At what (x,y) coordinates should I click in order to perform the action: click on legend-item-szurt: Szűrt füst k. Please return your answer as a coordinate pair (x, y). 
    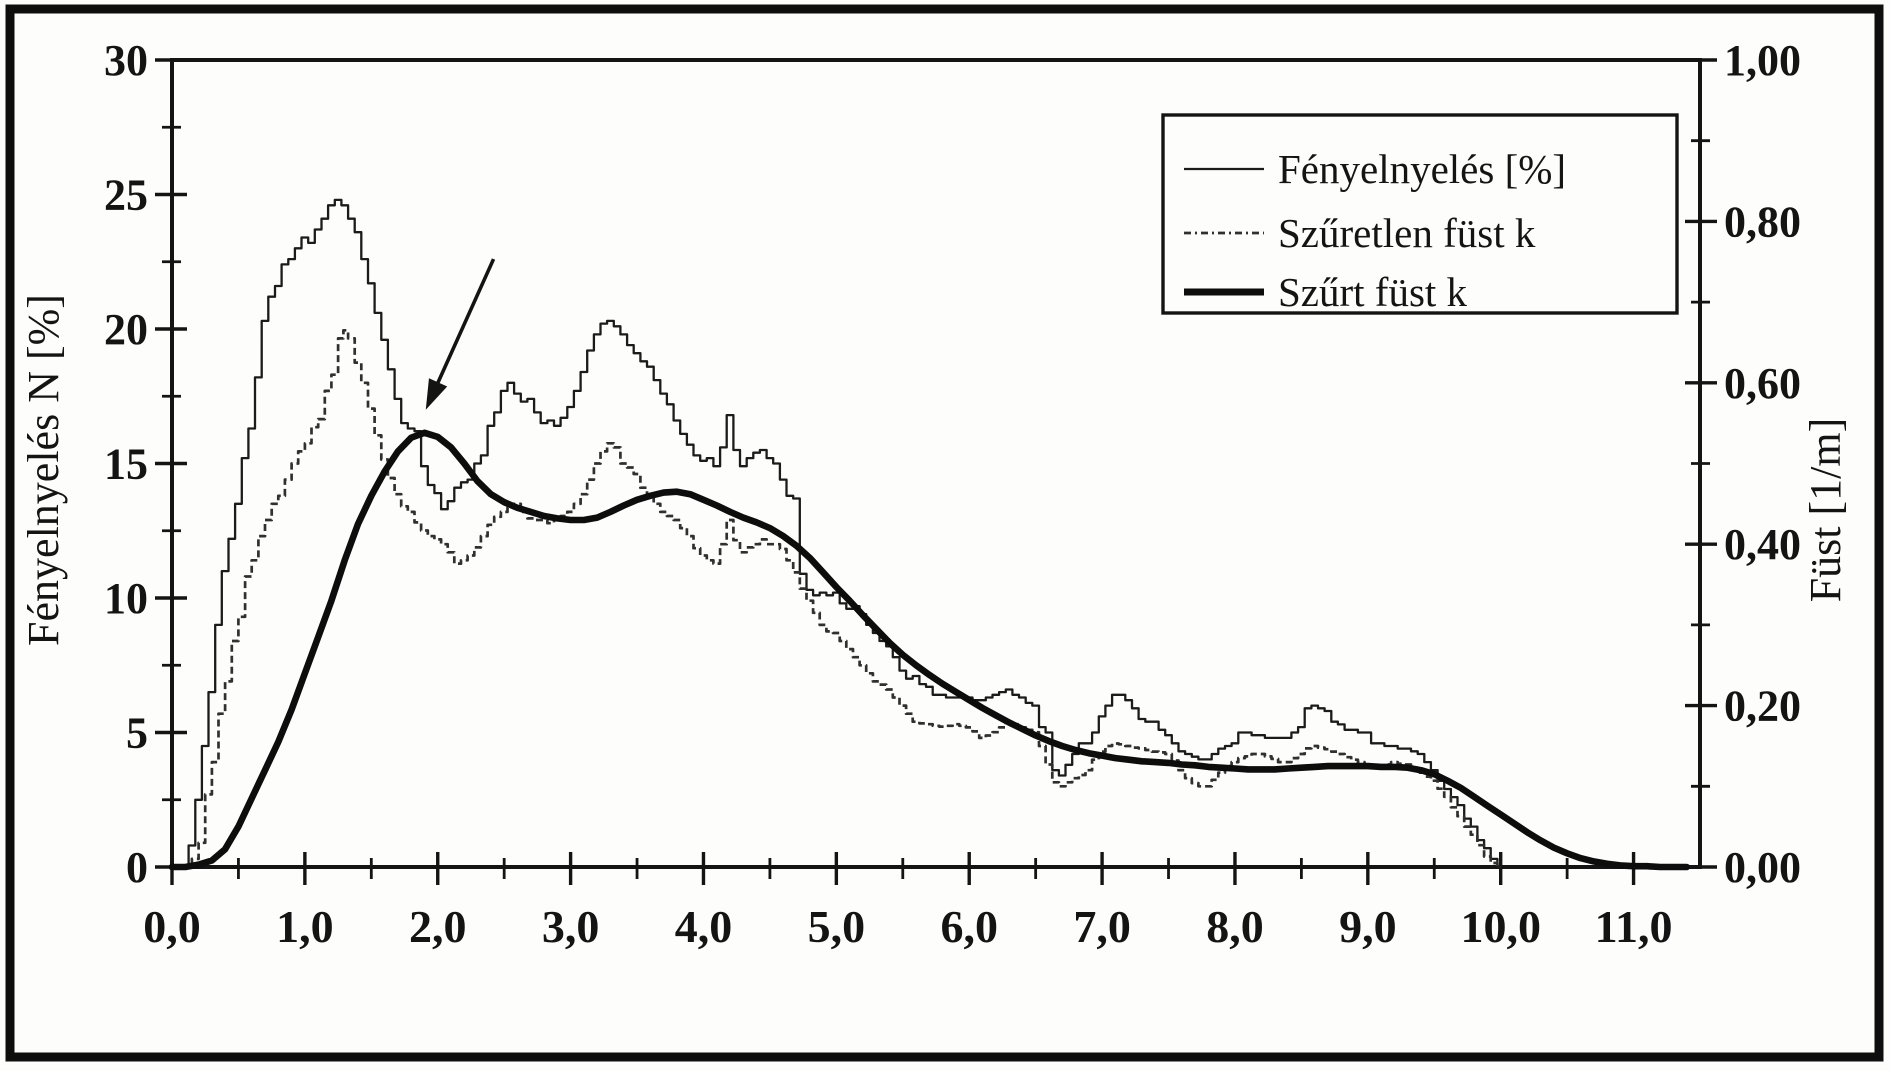
    Looking at the image, I should click on (1373, 292).